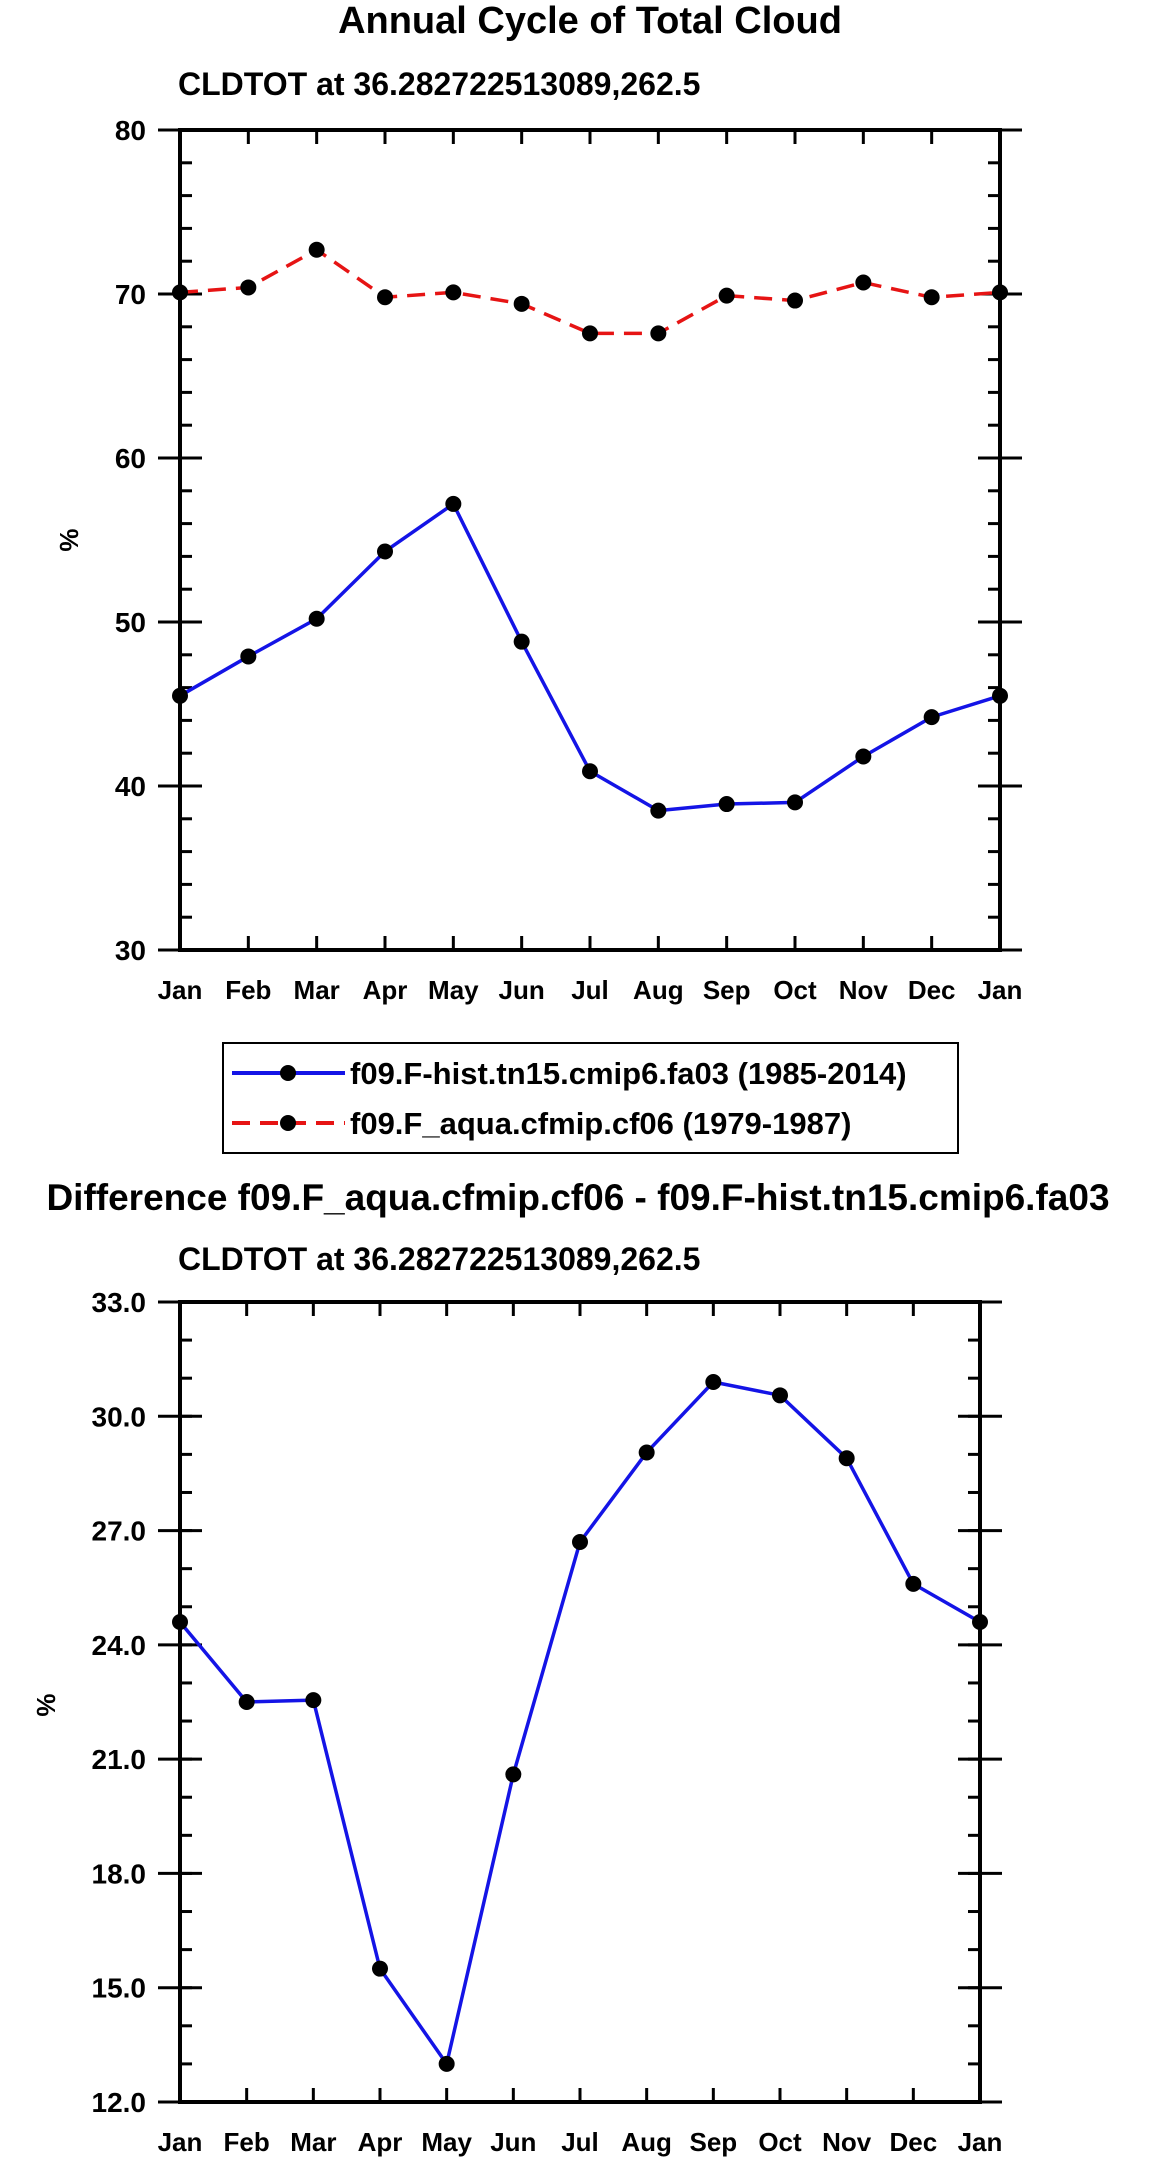 The height and width of the screenshot is (2175, 1161). I want to click on chart2-ytick-label: 12.0, so click(119, 2102).